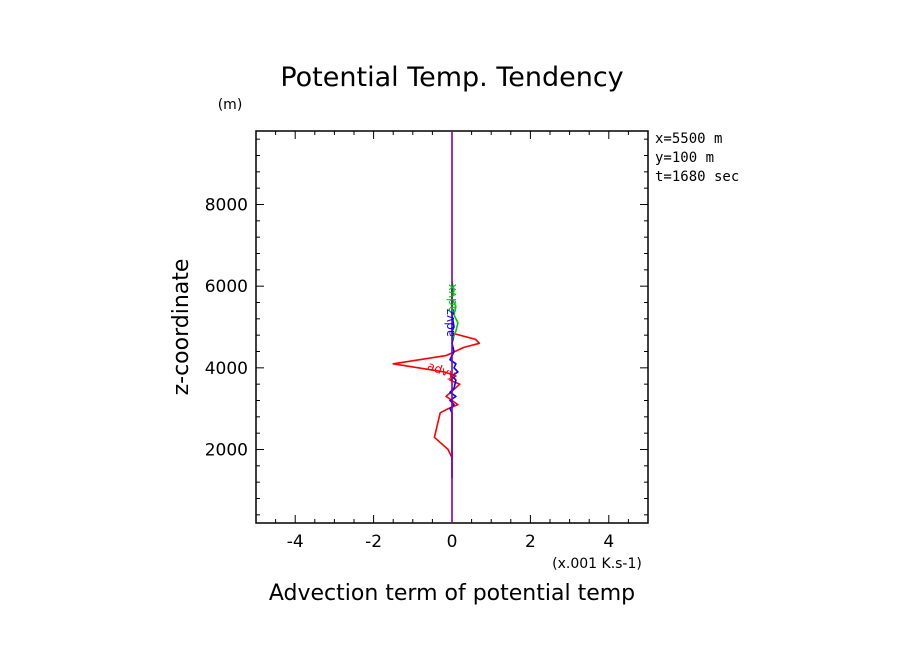  What do you see at coordinates (697, 177) in the screenshot?
I see `annotation-t: t=1680 sec` at bounding box center [697, 177].